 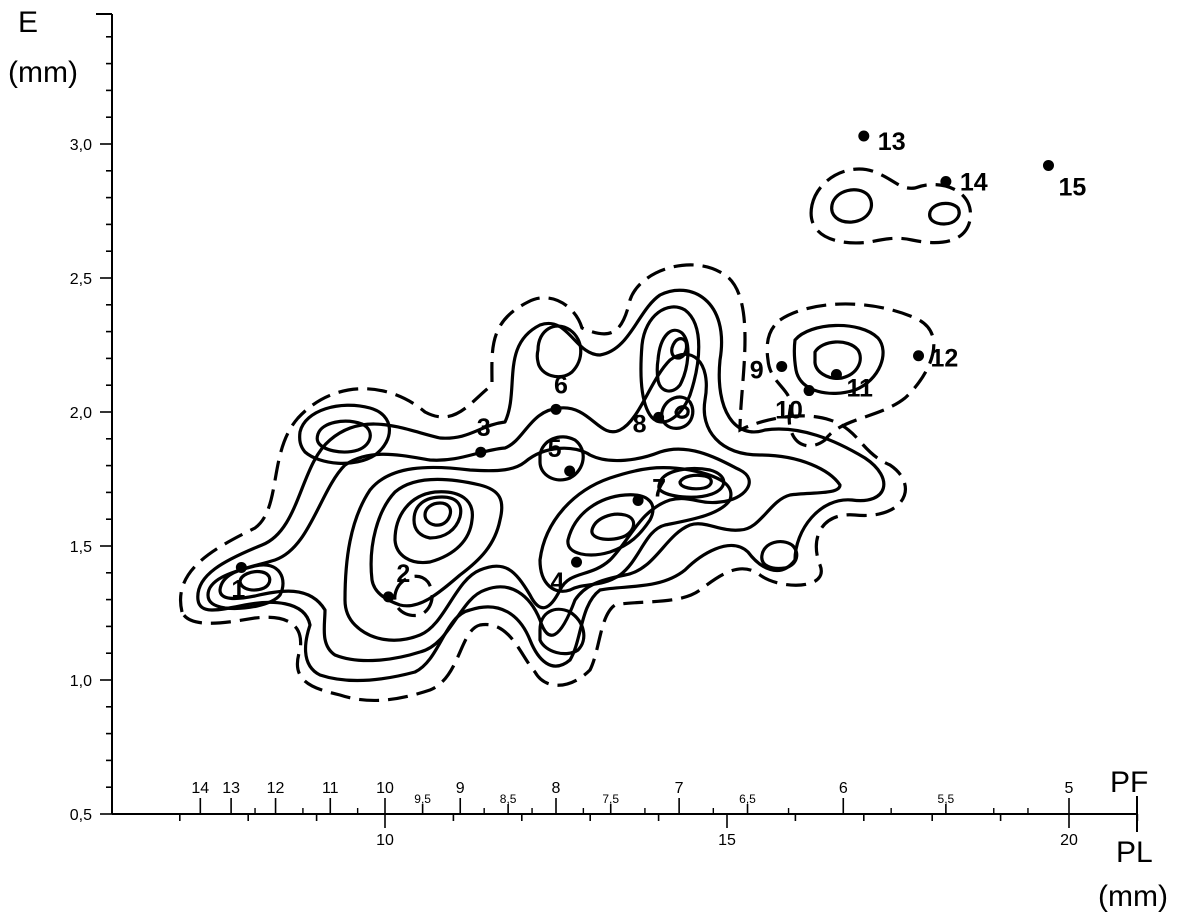 I want to click on pf-tick-label: 13, so click(x=231, y=788).